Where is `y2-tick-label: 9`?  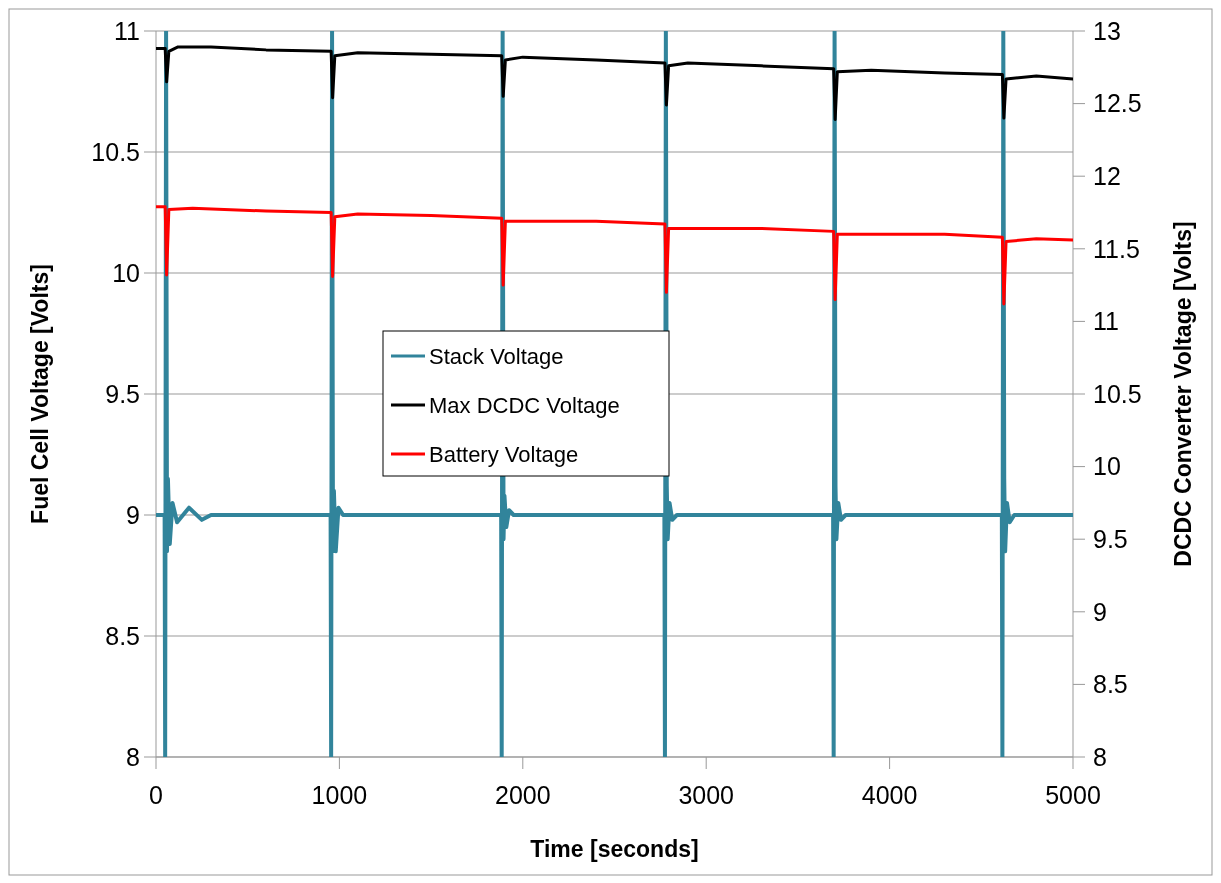 y2-tick-label: 9 is located at coordinates (1100, 611).